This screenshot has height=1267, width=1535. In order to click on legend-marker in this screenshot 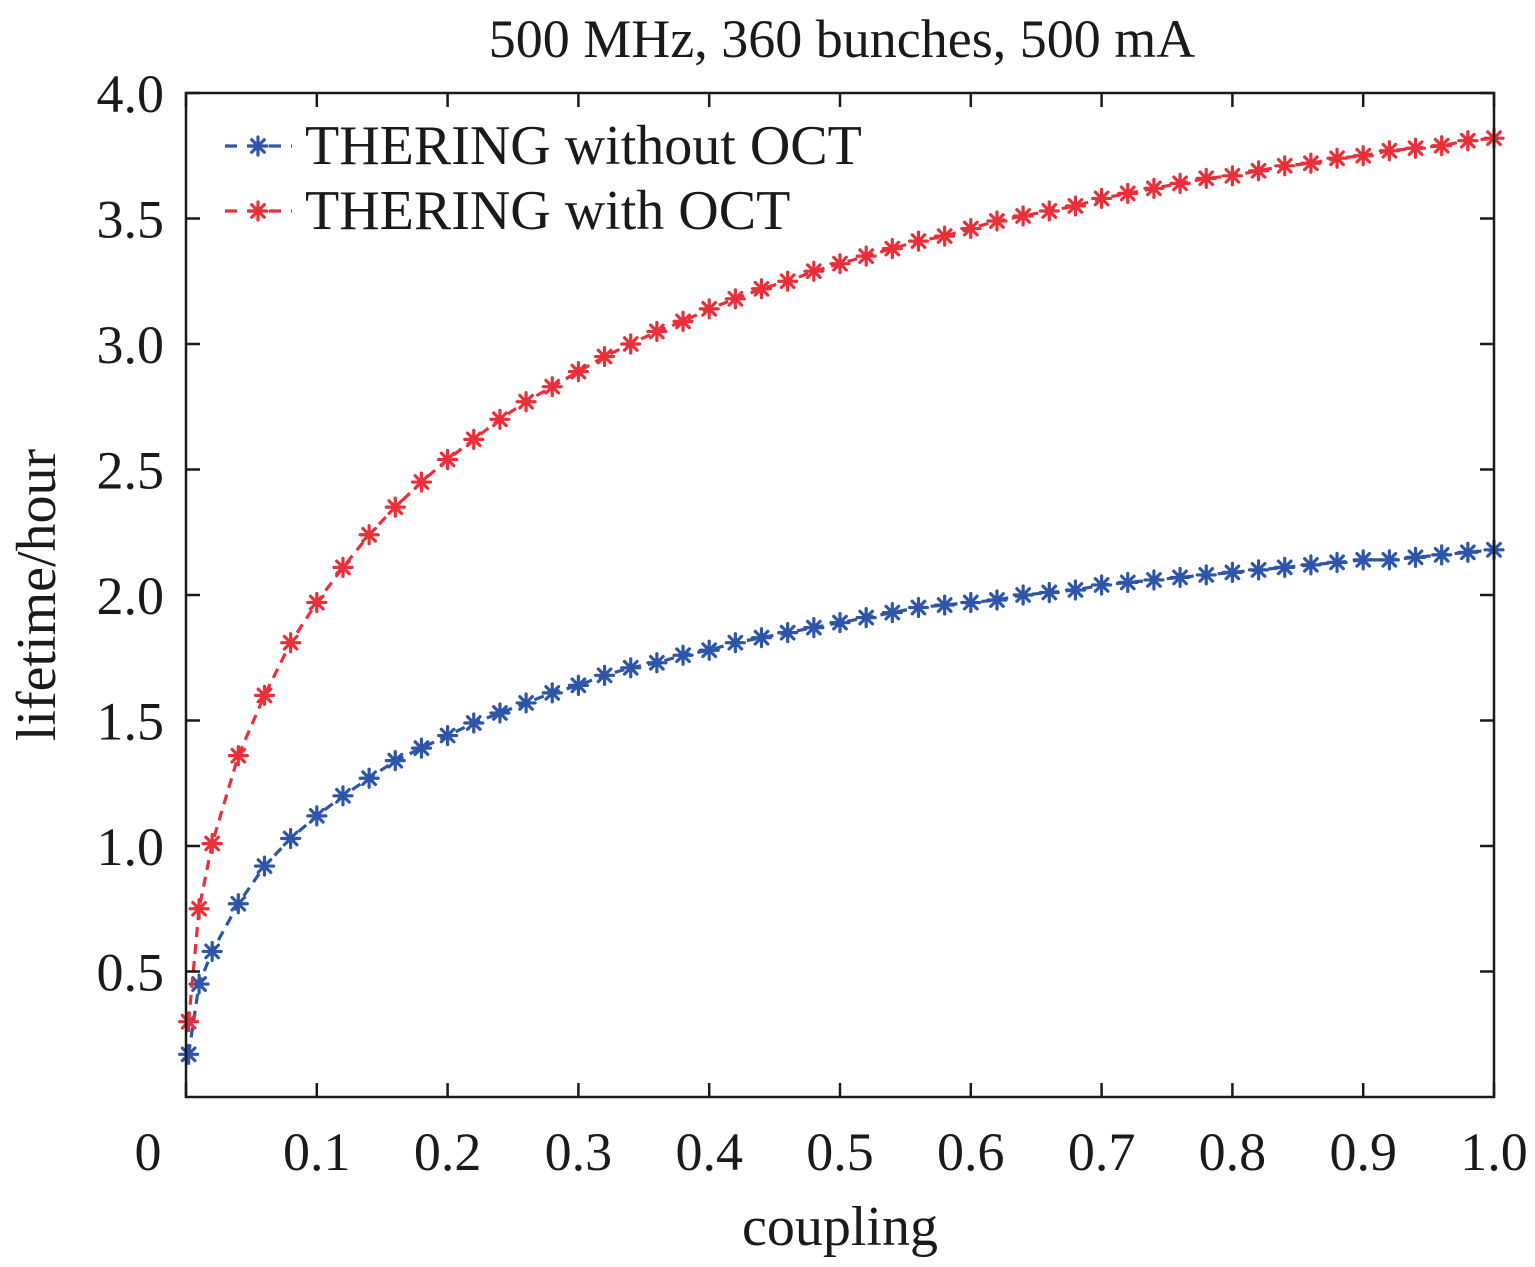, I will do `click(258, 146)`.